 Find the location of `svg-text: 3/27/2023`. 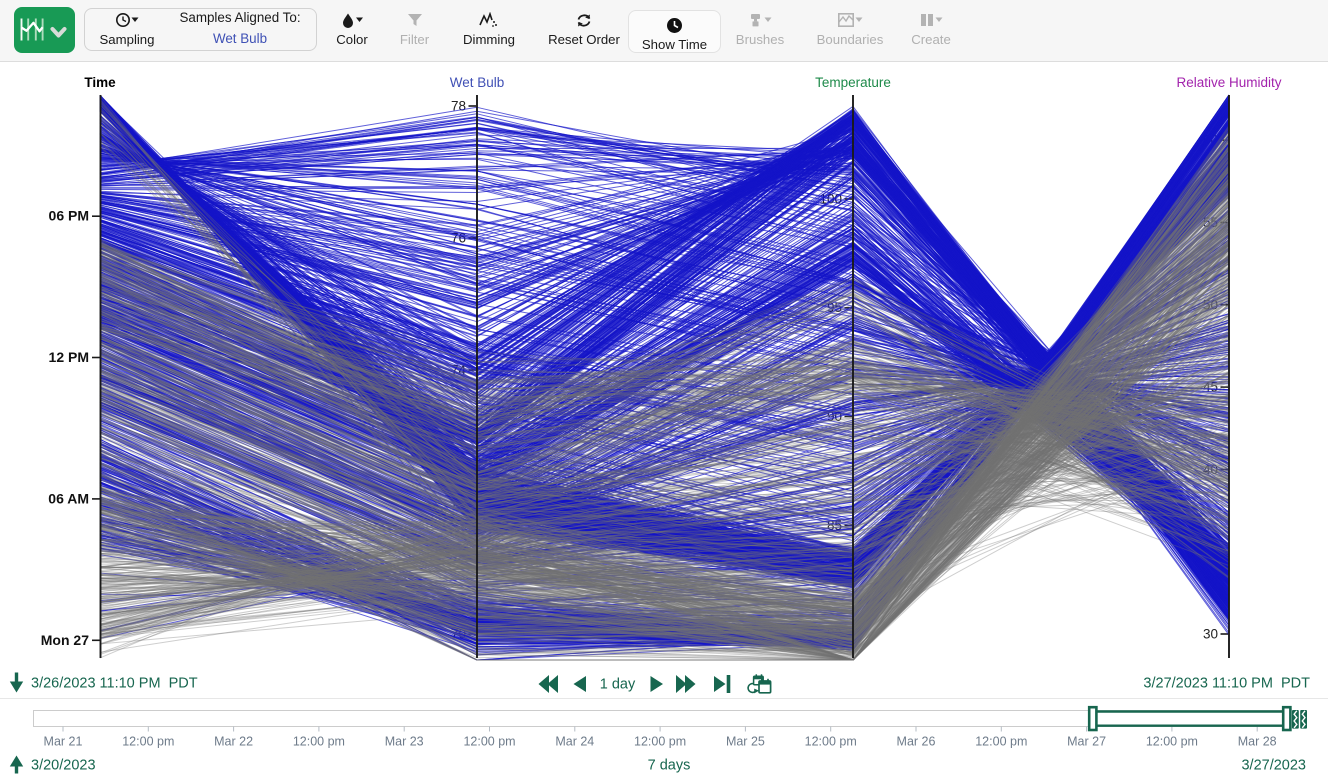

svg-text: 3/27/2023 is located at coordinates (1273, 766).